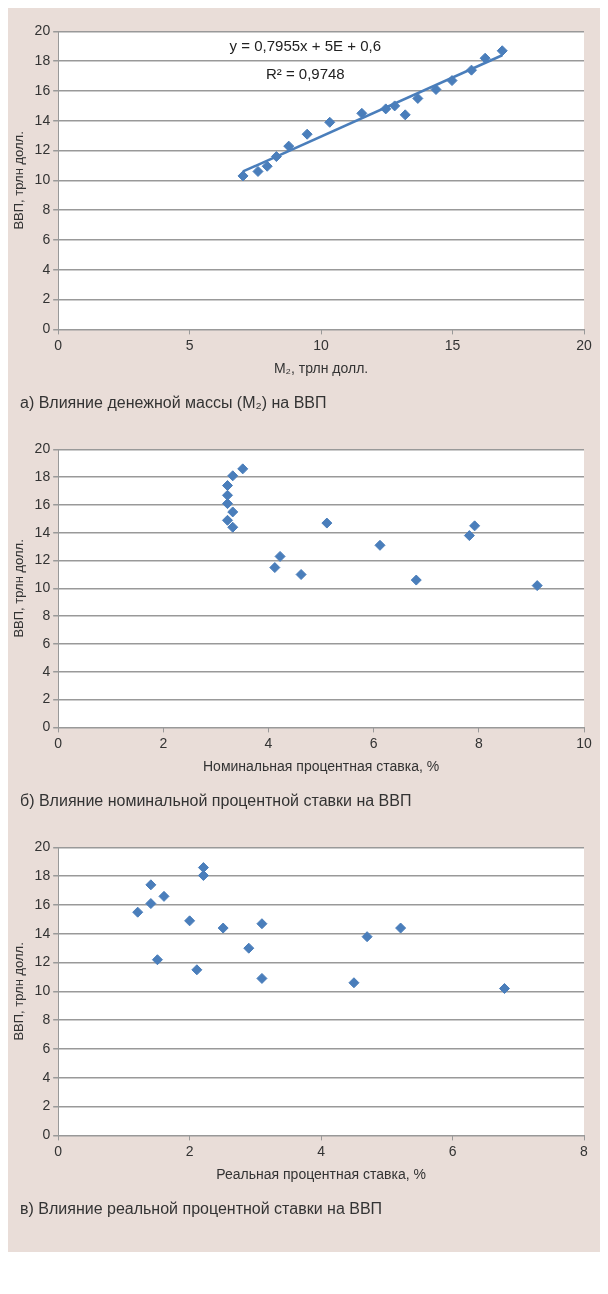  I want to click on annotation: y = 0,7955x + 5E + 0,6, so click(305, 45).